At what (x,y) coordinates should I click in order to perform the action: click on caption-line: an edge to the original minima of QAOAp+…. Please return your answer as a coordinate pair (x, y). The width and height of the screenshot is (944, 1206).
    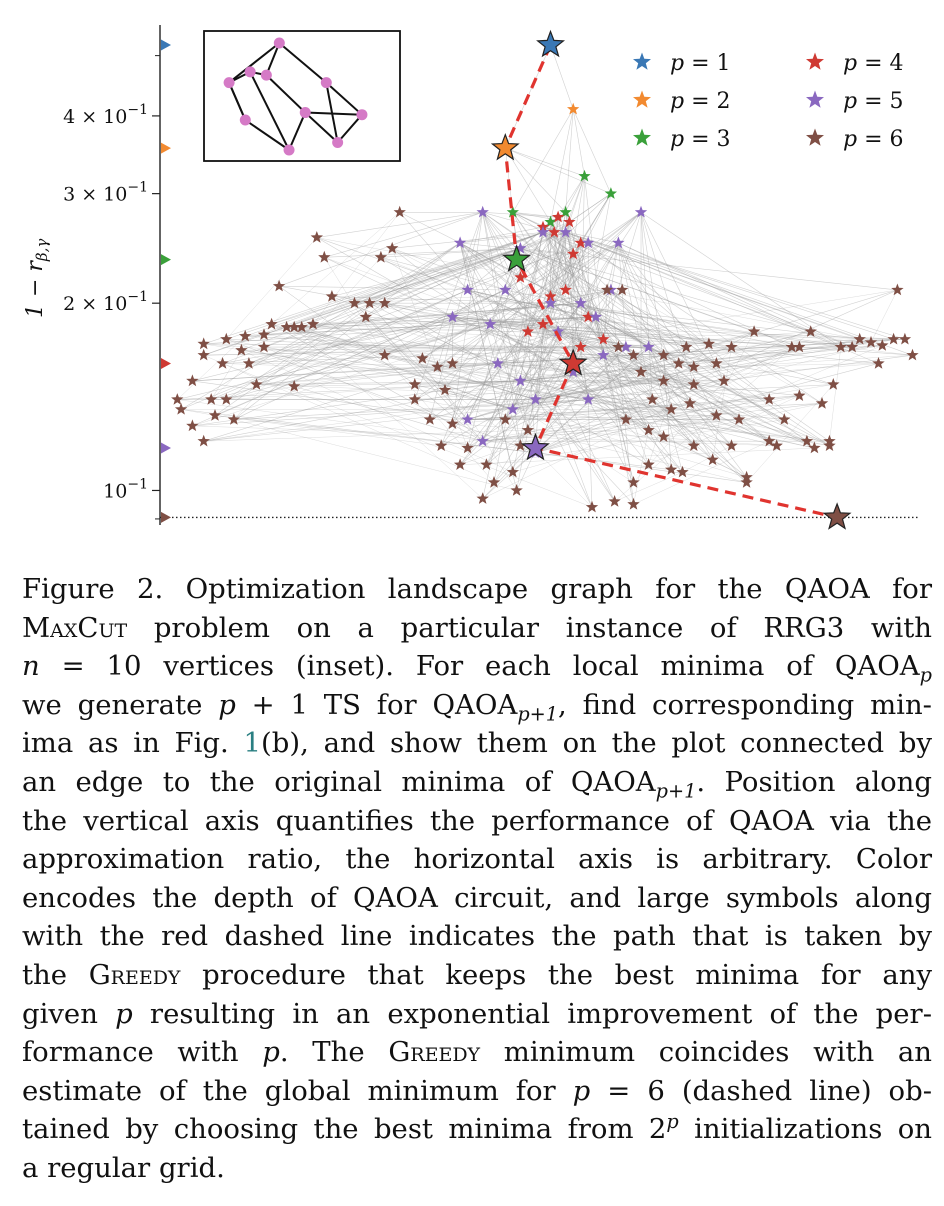
    Looking at the image, I should click on (477, 784).